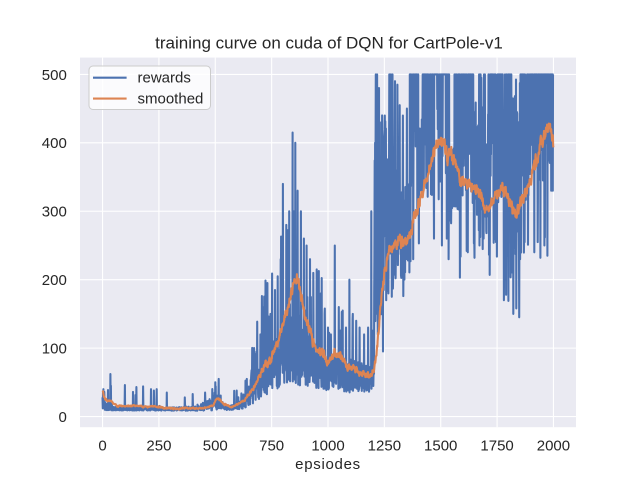 The width and height of the screenshot is (640, 480). What do you see at coordinates (164, 78) in the screenshot?
I see `svg-text: rewards` at bounding box center [164, 78].